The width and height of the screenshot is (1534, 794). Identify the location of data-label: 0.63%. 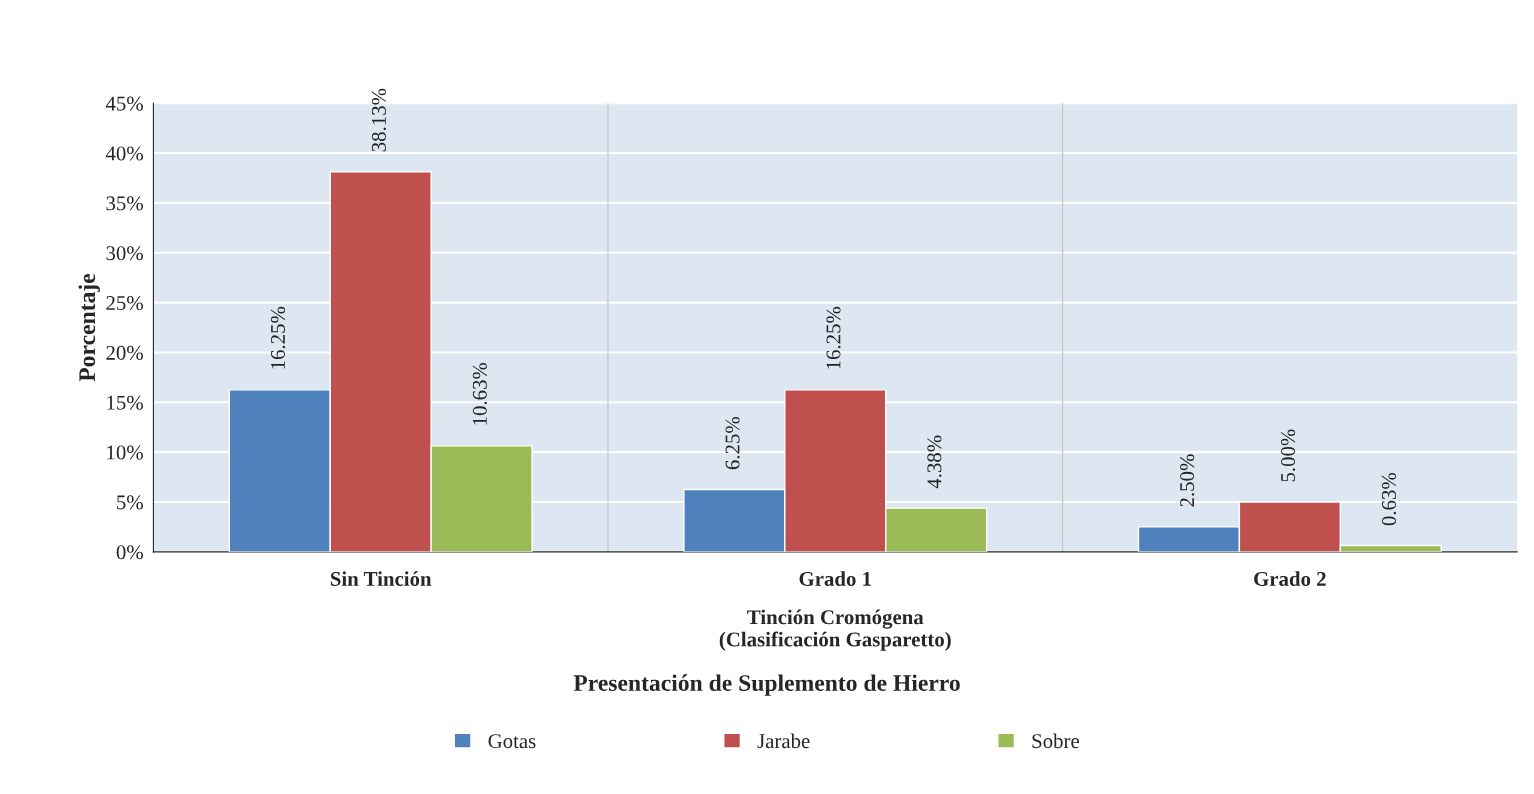
(1389, 499).